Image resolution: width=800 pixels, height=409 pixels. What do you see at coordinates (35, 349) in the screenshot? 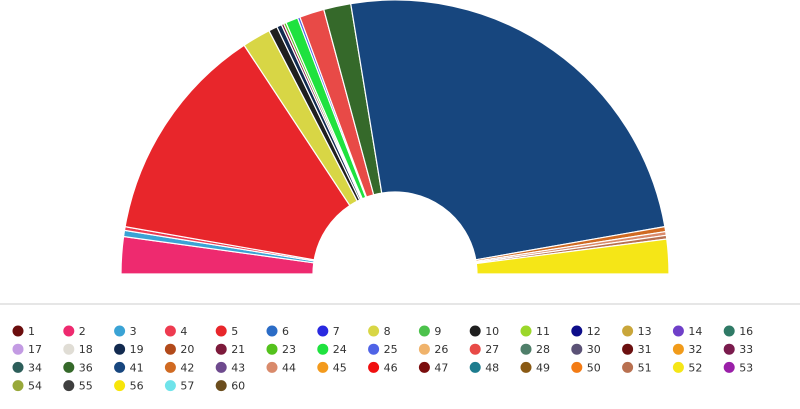
I see `legend-label-17: 17` at bounding box center [35, 349].